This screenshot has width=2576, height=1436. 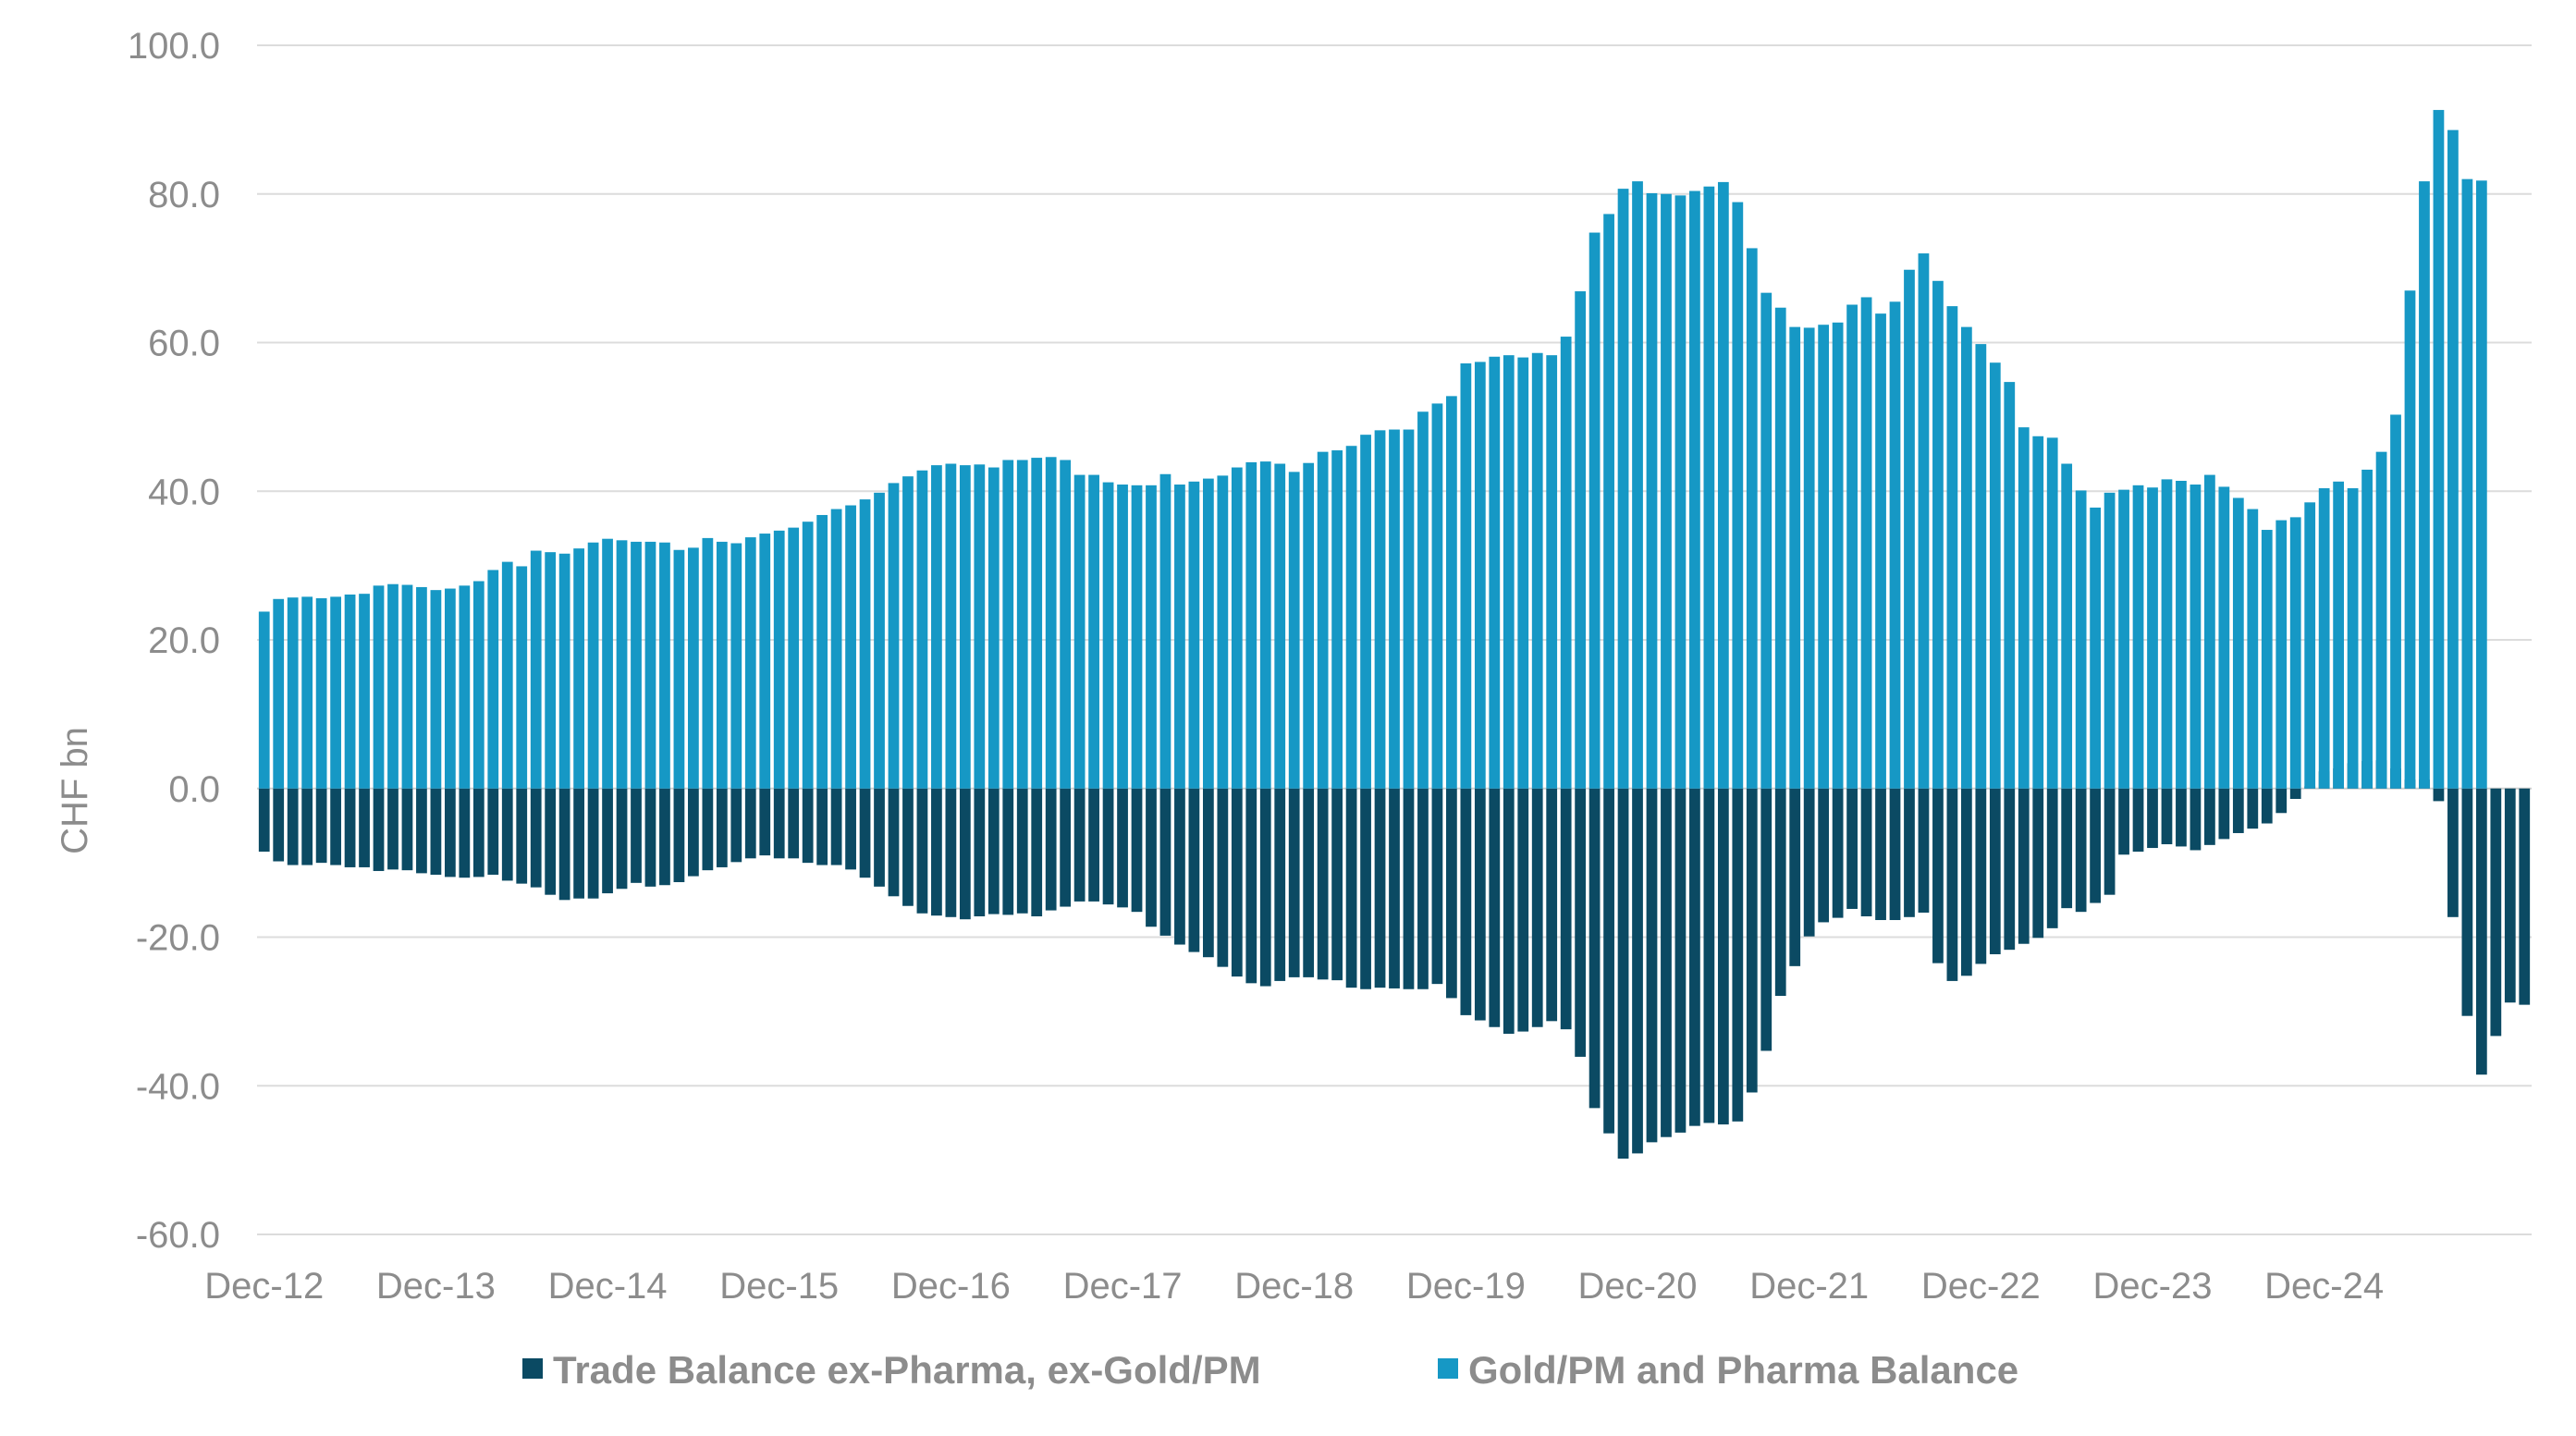 What do you see at coordinates (75, 791) in the screenshot?
I see `y-axis-title: CHF bn` at bounding box center [75, 791].